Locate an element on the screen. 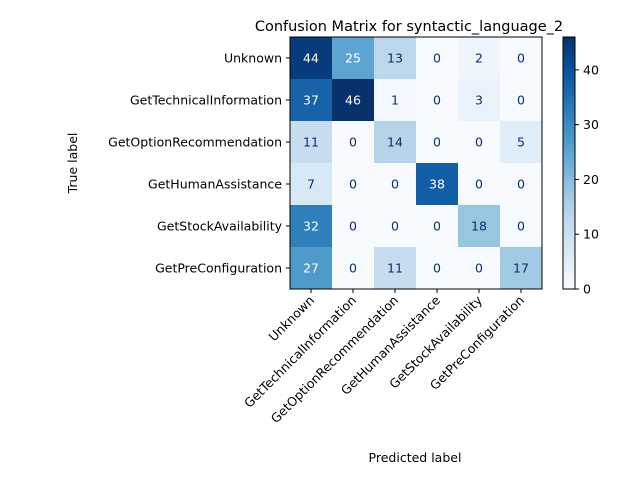  cell-value-label: 14 is located at coordinates (395, 142).